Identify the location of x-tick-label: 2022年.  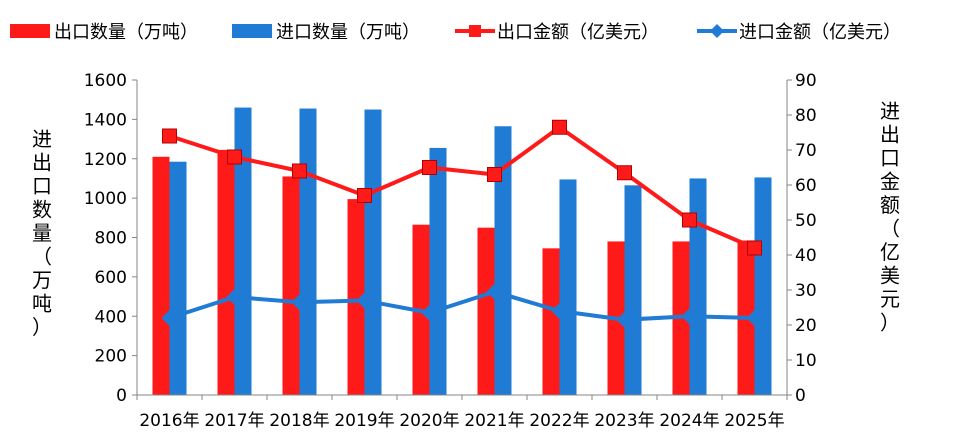
(559, 421).